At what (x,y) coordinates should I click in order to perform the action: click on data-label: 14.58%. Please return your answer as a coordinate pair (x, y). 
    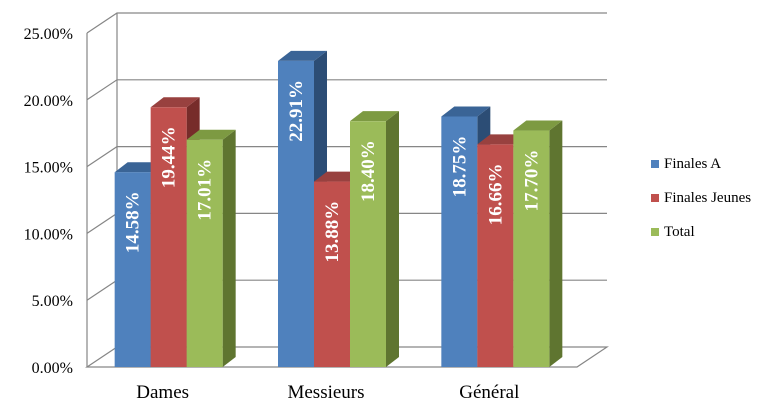
    Looking at the image, I should click on (133, 222).